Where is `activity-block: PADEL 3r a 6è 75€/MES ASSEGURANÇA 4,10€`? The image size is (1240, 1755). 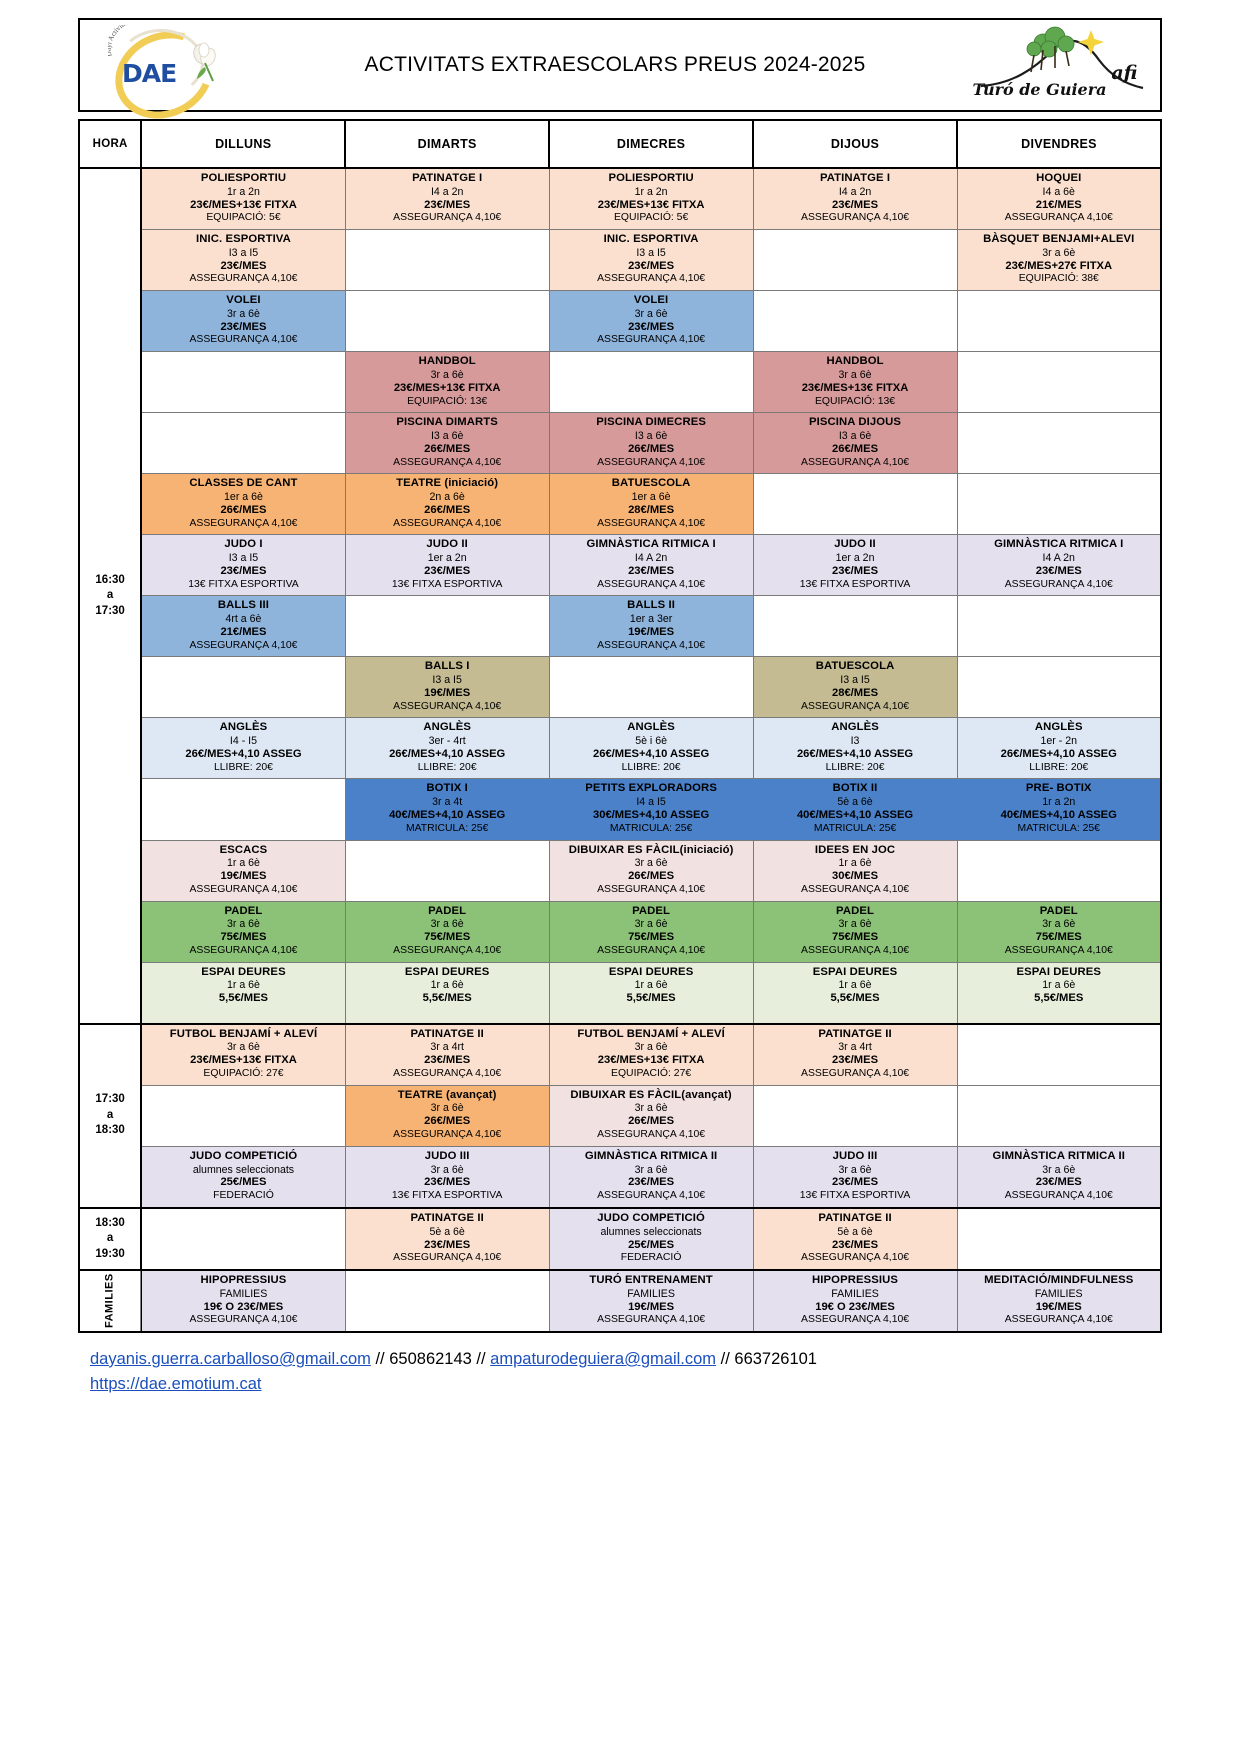
activity-block: PADEL 3r a 6è 75€/MES ASSEGURANÇA 4,10€ is located at coordinates (447, 932).